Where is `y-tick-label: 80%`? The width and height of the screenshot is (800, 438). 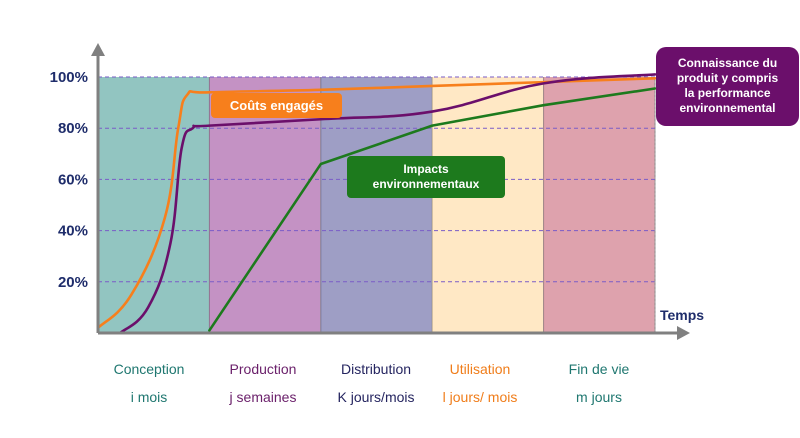 y-tick-label: 80% is located at coordinates (73, 128).